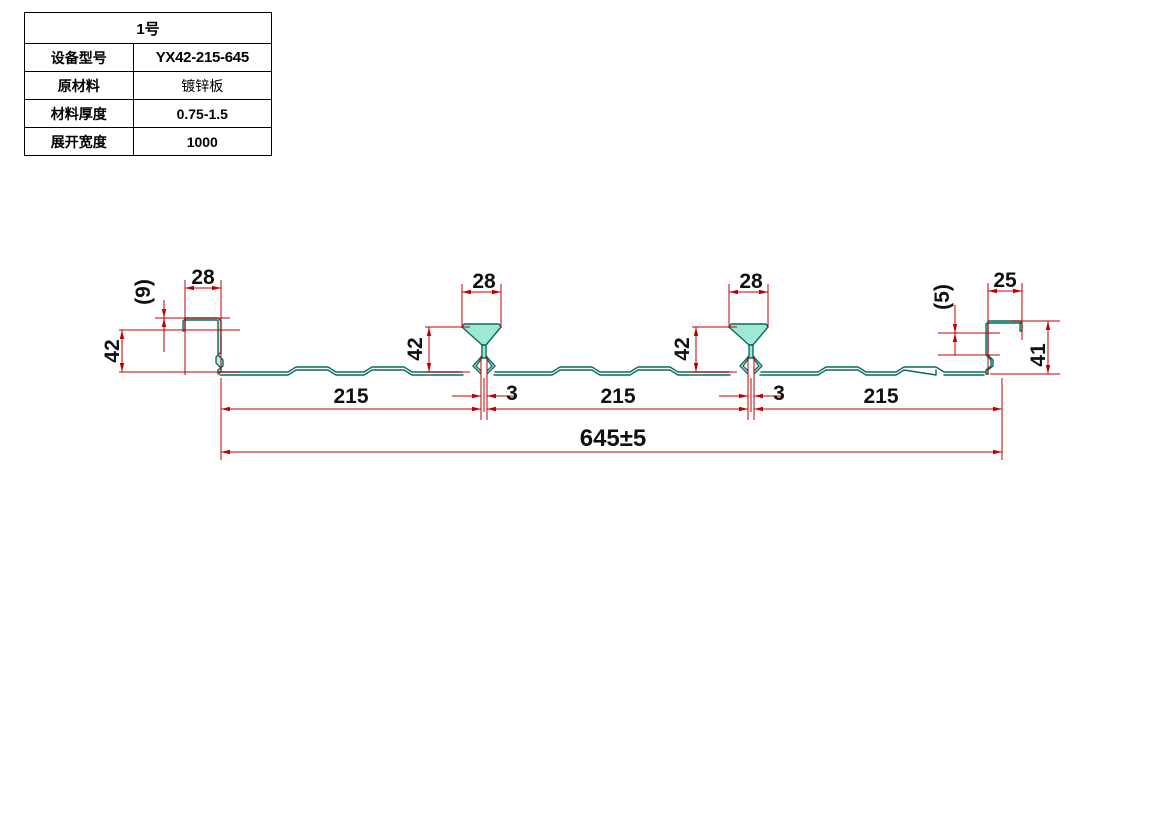  What do you see at coordinates (202, 57) in the screenshot?
I see `spec-value-model: YX42-215-645` at bounding box center [202, 57].